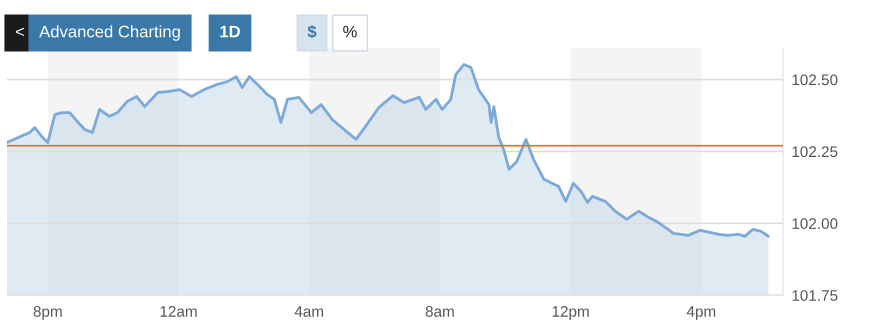 The width and height of the screenshot is (870, 328). I want to click on y-tick-label: 102.50, so click(815, 80).